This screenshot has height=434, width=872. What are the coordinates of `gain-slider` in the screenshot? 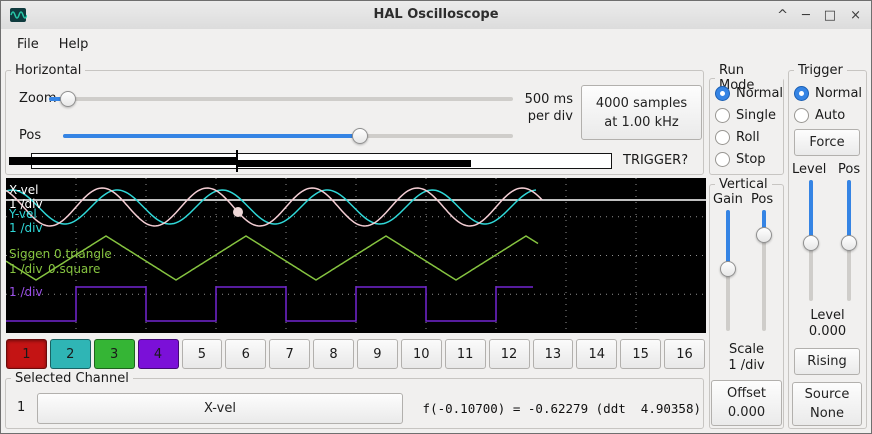 It's located at (728, 270).